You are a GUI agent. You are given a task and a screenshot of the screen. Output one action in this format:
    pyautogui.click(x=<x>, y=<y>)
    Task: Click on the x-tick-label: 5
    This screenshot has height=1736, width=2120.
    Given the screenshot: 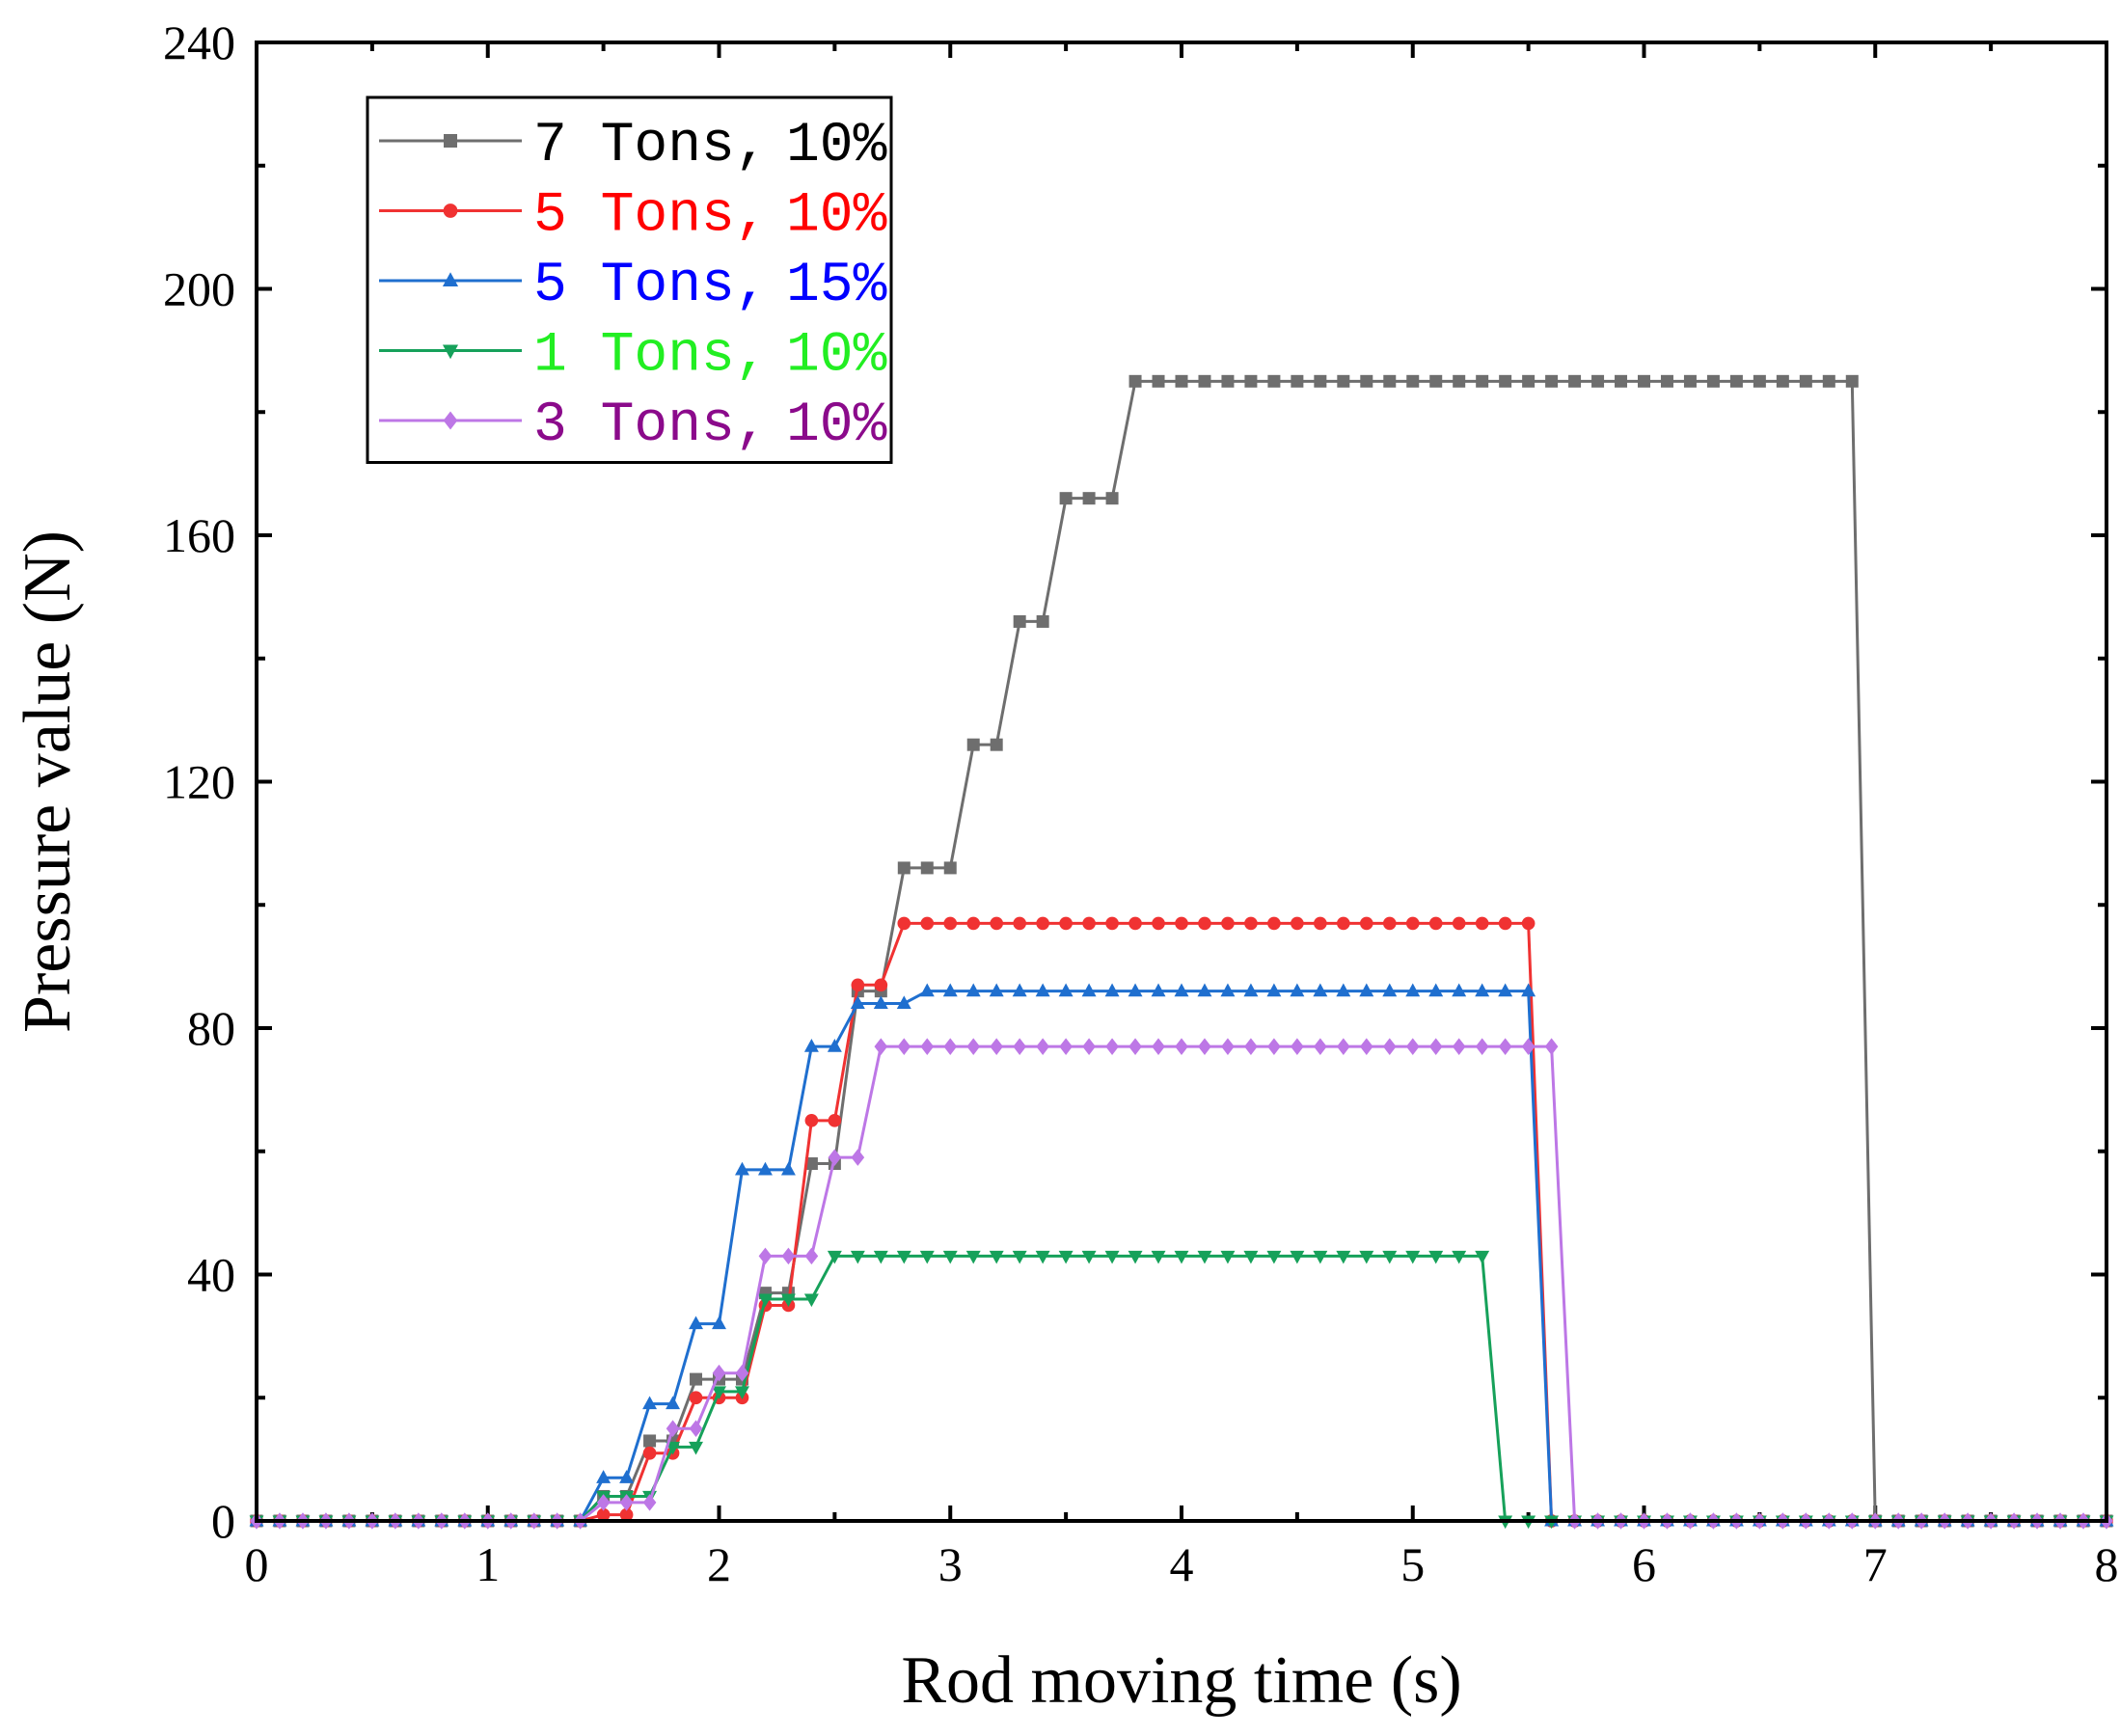 What is the action you would take?
    pyautogui.click(x=1412, y=1564)
    